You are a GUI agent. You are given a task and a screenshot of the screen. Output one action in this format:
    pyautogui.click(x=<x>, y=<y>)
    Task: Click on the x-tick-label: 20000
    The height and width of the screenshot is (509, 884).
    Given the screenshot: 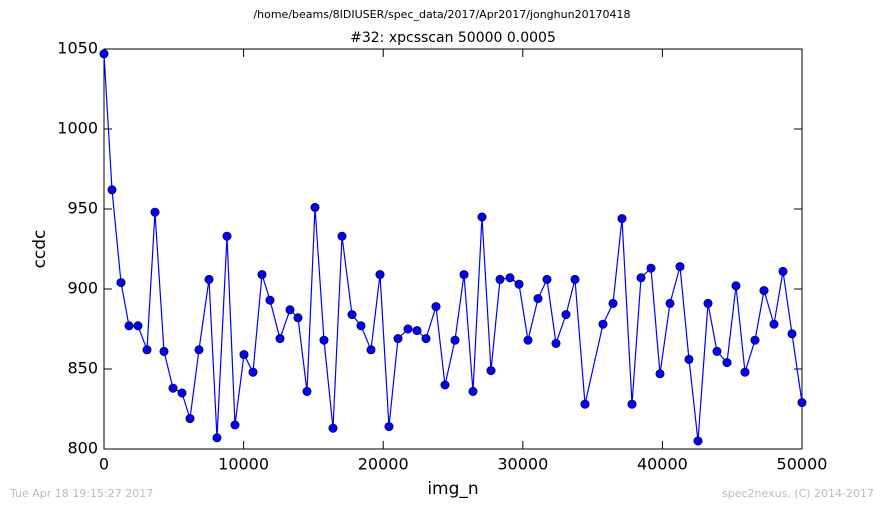 What is the action you would take?
    pyautogui.click(x=383, y=464)
    